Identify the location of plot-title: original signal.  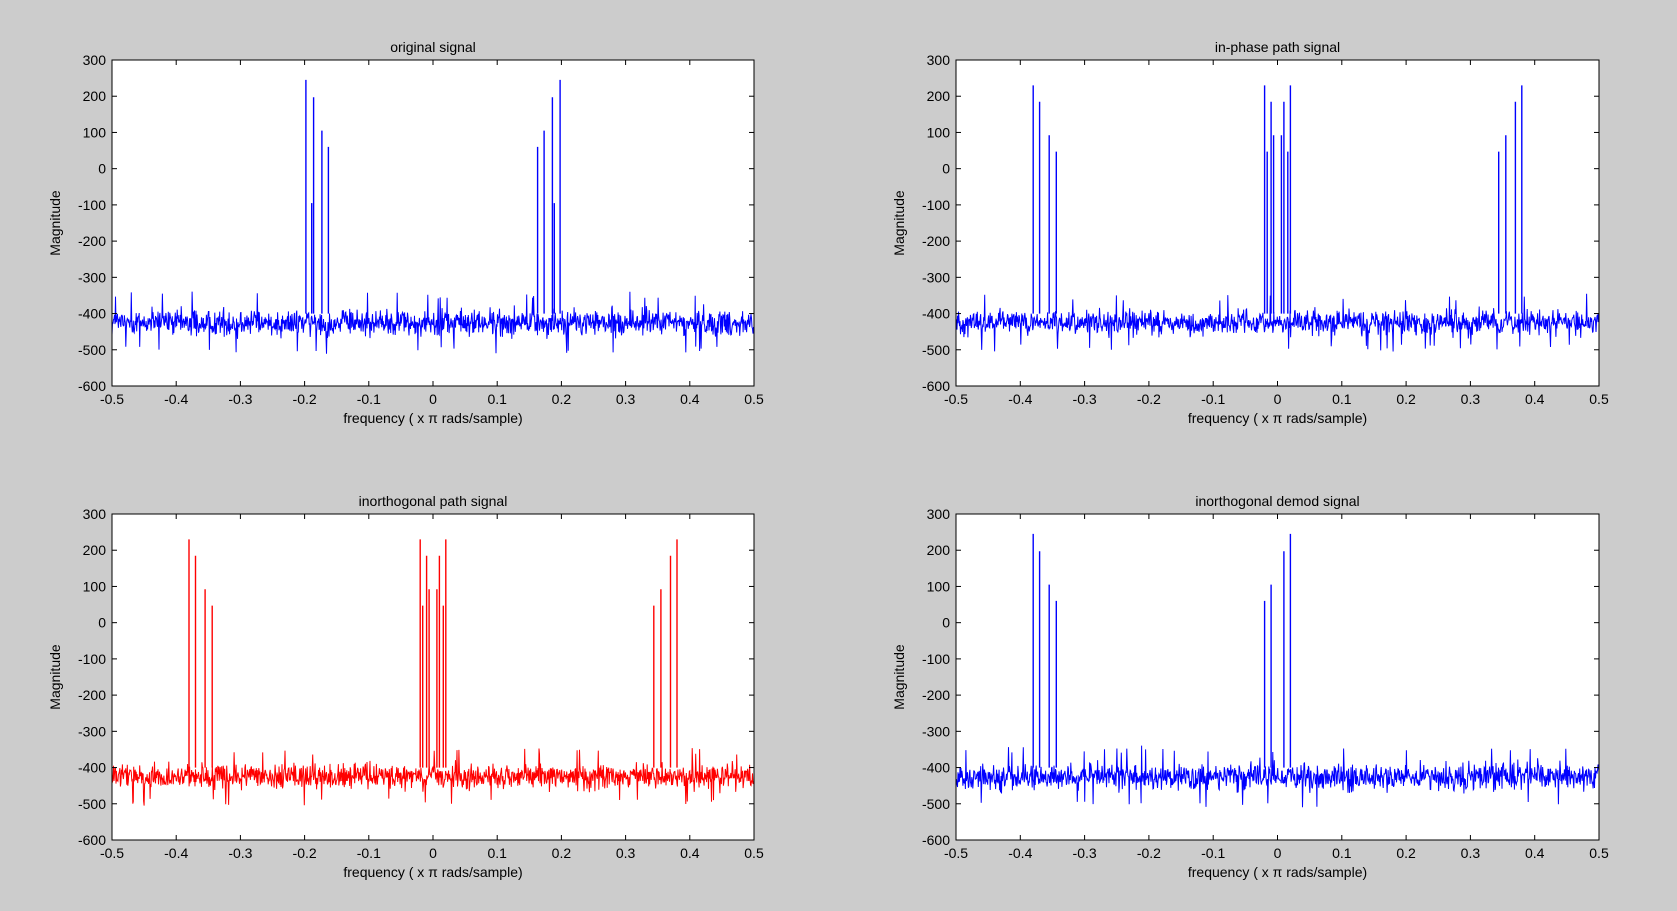
(433, 47).